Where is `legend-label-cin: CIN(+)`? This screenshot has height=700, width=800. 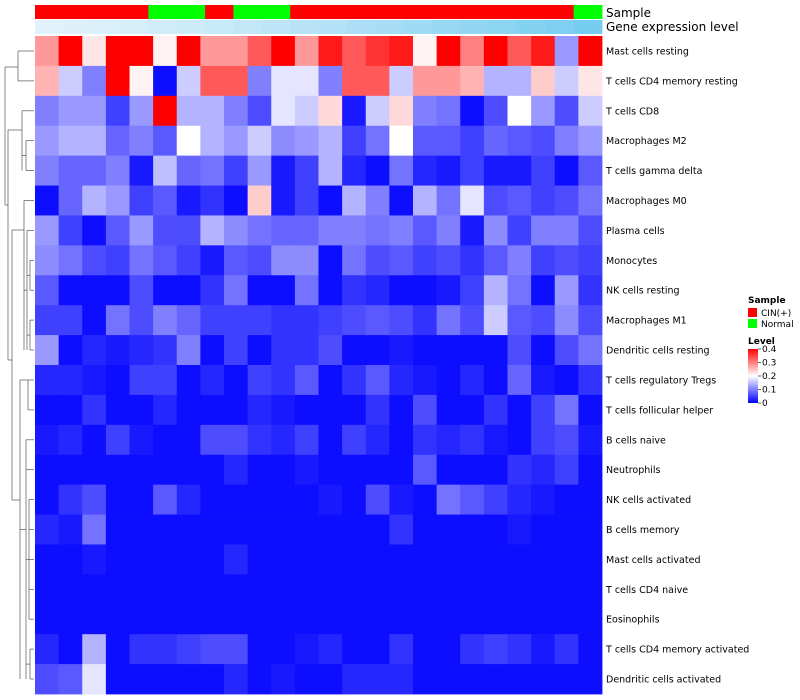 legend-label-cin: CIN(+) is located at coordinates (776, 314).